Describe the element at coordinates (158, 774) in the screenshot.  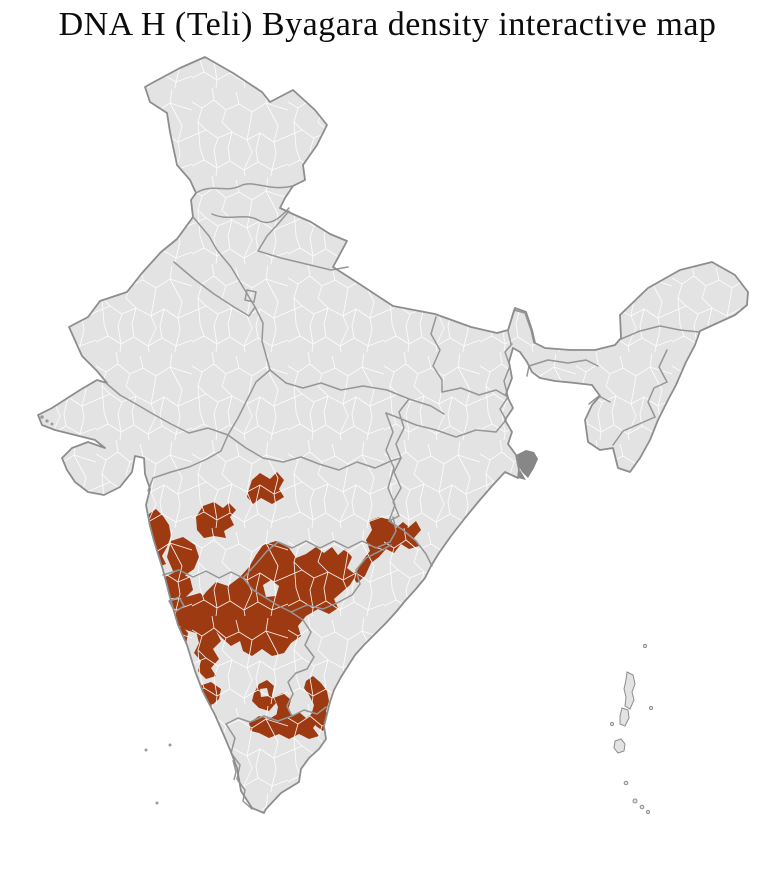
I see `lakshadweep-islands` at that location.